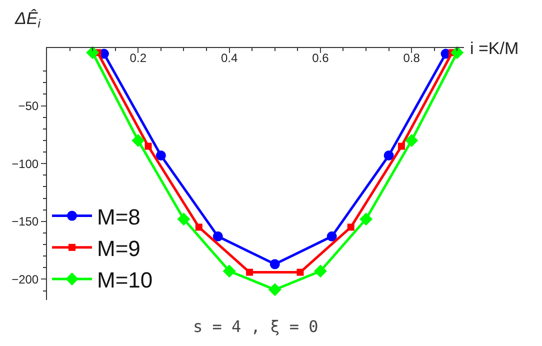 The image size is (542, 346). What do you see at coordinates (118, 248) in the screenshot?
I see `legend-label: M=9` at bounding box center [118, 248].